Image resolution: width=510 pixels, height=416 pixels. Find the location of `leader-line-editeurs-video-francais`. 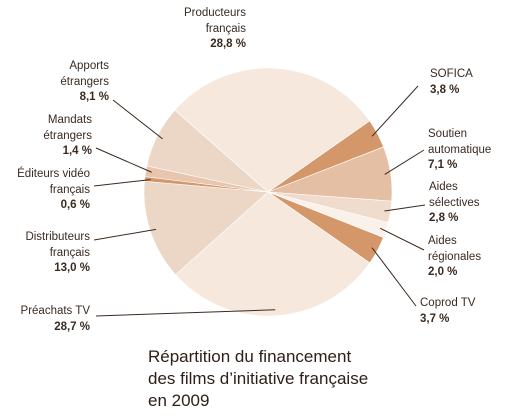

leader-line-editeurs-video-francais is located at coordinates (122, 183).